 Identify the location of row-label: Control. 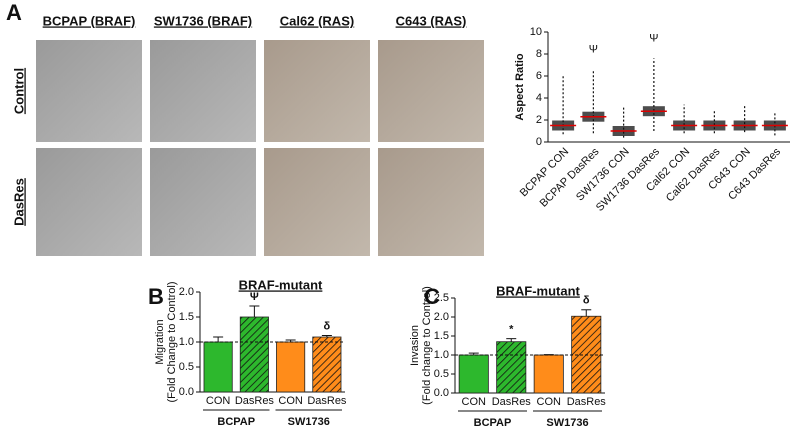
(18, 91).